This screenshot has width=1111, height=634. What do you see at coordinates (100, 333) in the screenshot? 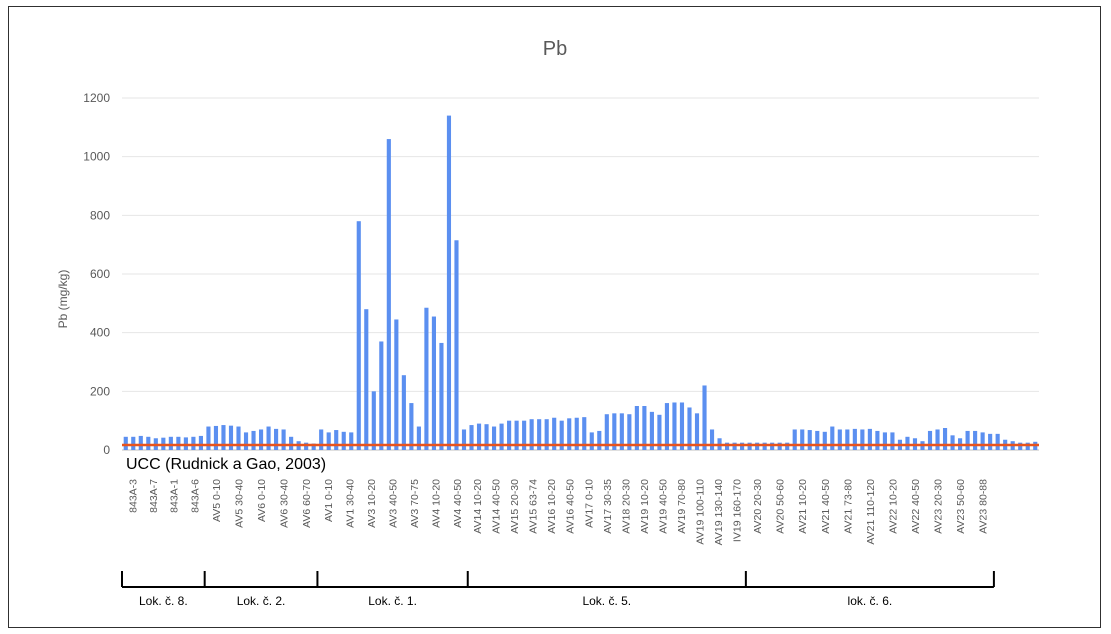
I see `y-tick-label: 400` at bounding box center [100, 333].